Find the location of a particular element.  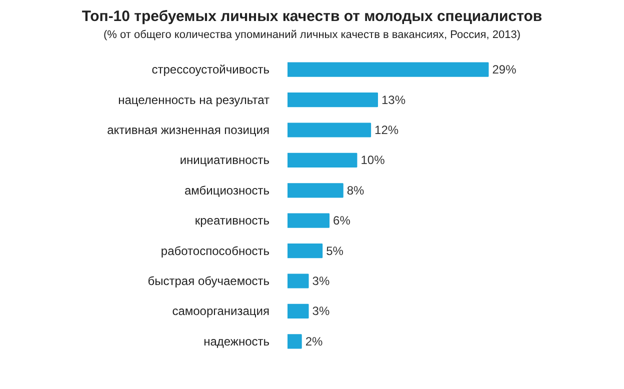

data-label: 8% is located at coordinates (355, 190).